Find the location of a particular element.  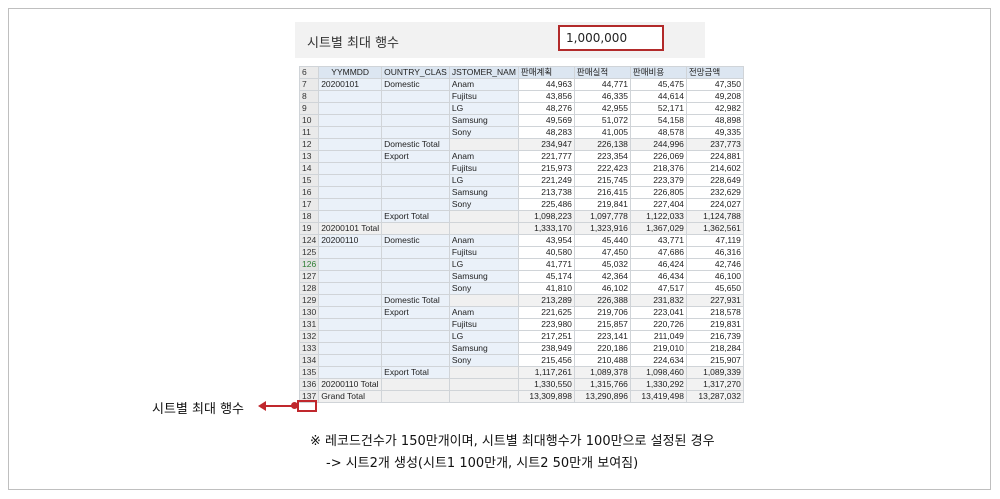

cell-sales-cost: 1,367,029 is located at coordinates (658, 228).